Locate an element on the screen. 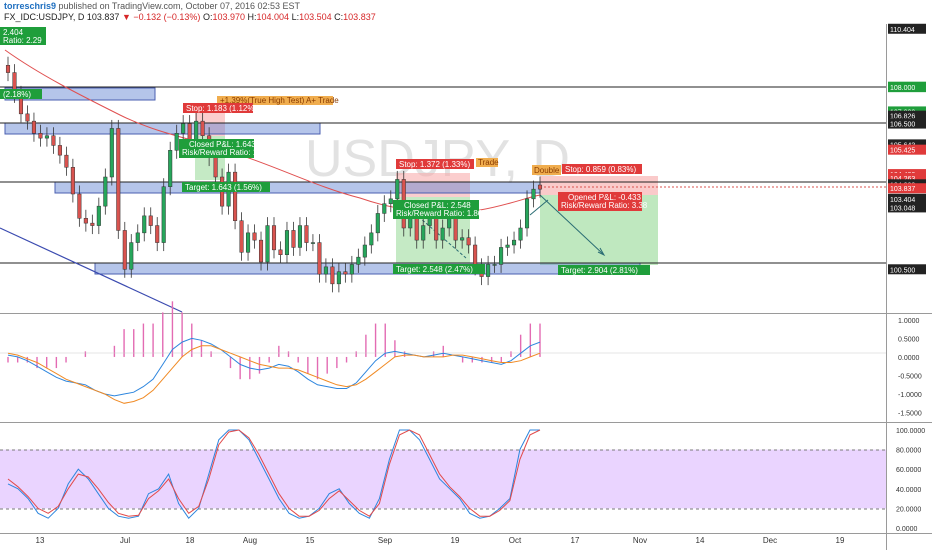 This screenshot has height=550, width=932. pivot-zone is located at coordinates (297, 187).